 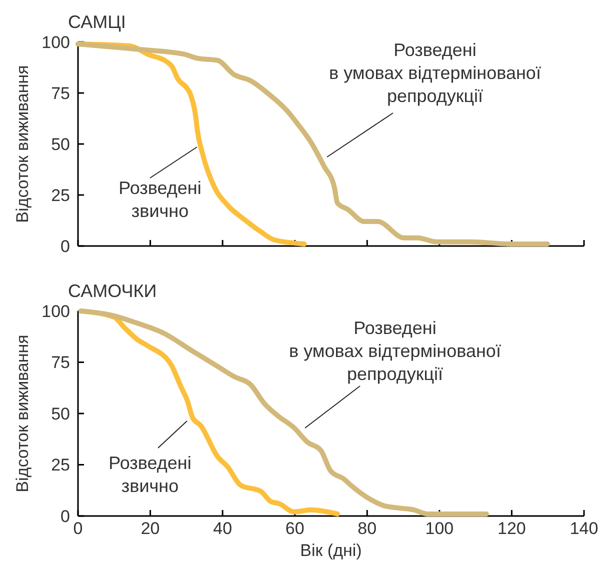 I want to click on chart-title: САМОЧКИ, so click(x=112, y=291).